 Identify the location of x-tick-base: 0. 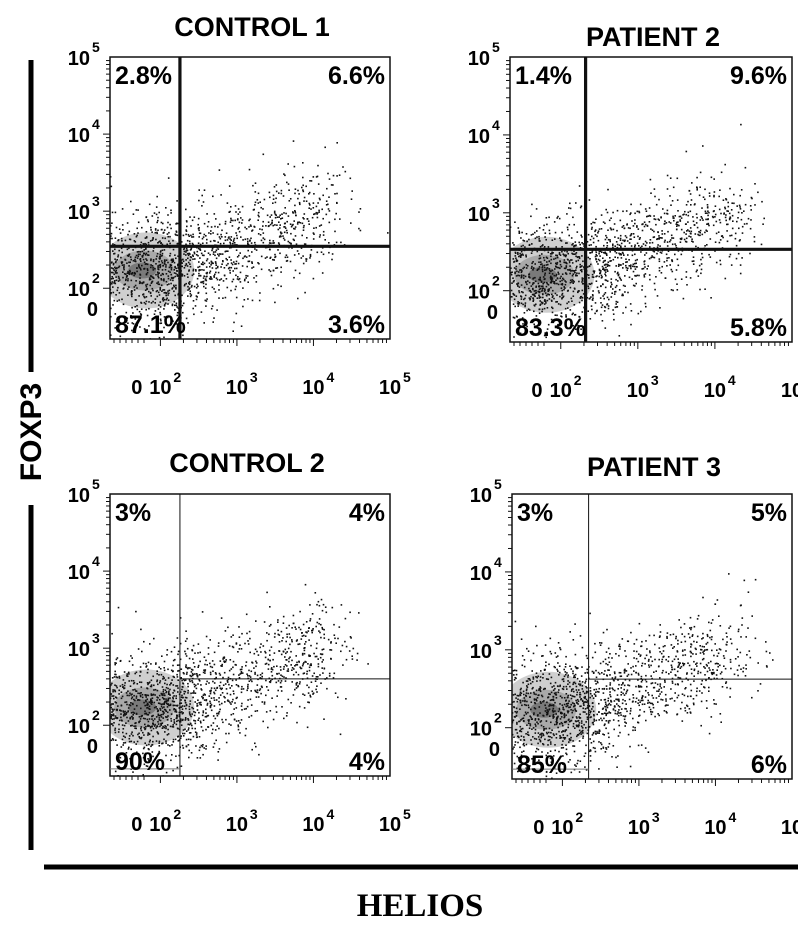
(536, 391).